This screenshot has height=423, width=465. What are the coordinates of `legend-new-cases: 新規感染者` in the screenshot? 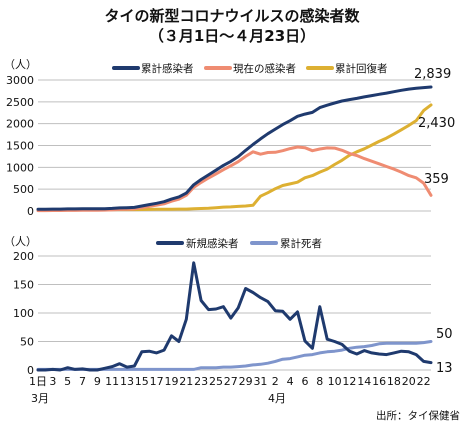 It's located at (197, 243).